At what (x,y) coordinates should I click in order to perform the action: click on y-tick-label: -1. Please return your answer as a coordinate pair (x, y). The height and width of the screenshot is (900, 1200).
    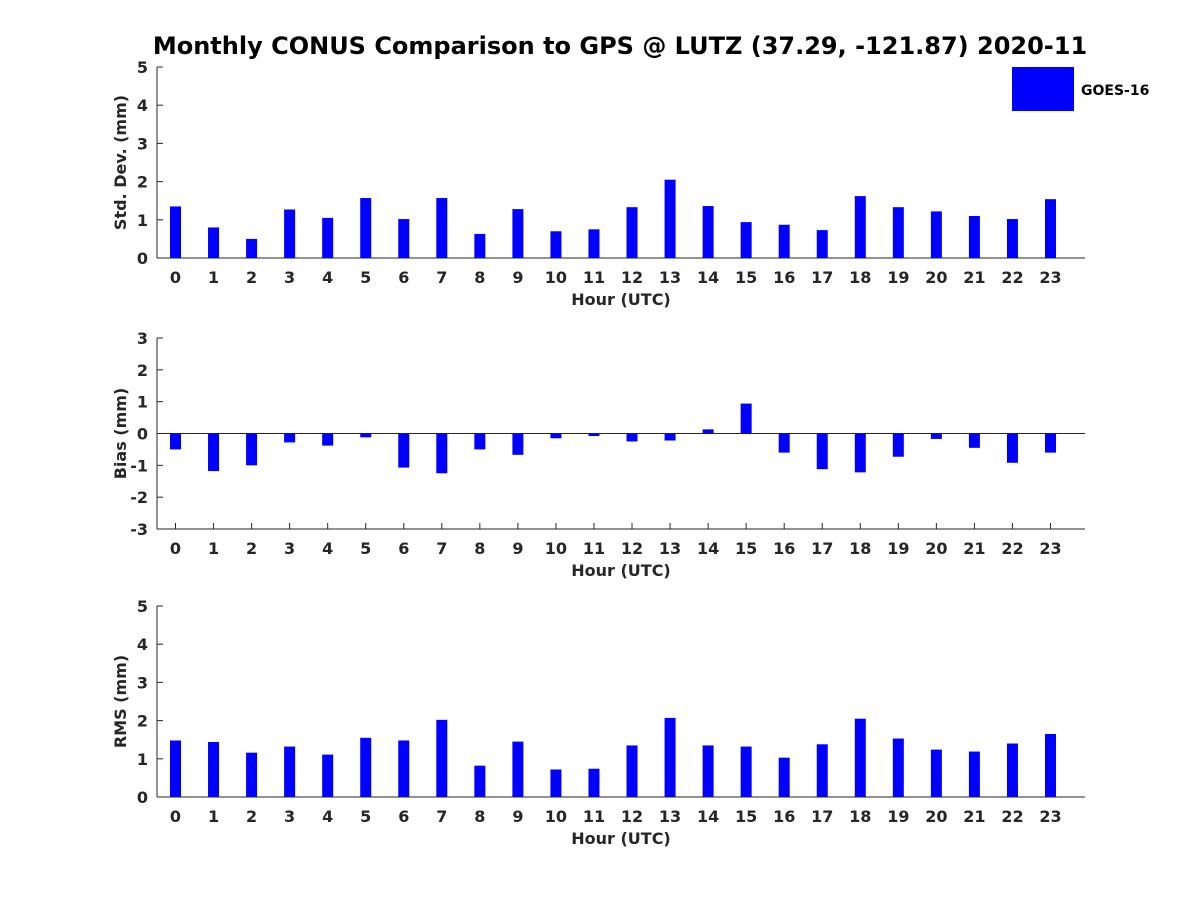
    Looking at the image, I should click on (139, 465).